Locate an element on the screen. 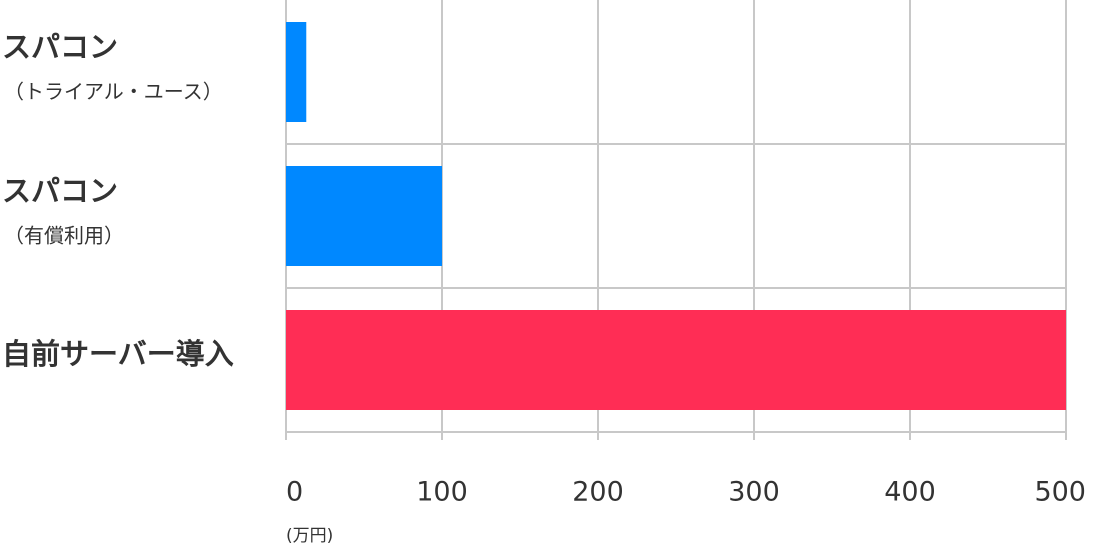  x-tick-label: 400 is located at coordinates (910, 492).